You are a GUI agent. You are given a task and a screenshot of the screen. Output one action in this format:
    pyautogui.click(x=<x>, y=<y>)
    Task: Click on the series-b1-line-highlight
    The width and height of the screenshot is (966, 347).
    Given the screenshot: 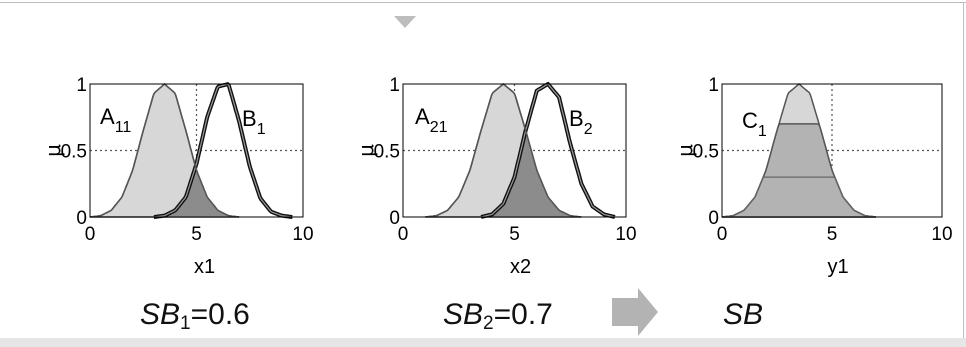 What is the action you would take?
    pyautogui.click(x=223, y=150)
    